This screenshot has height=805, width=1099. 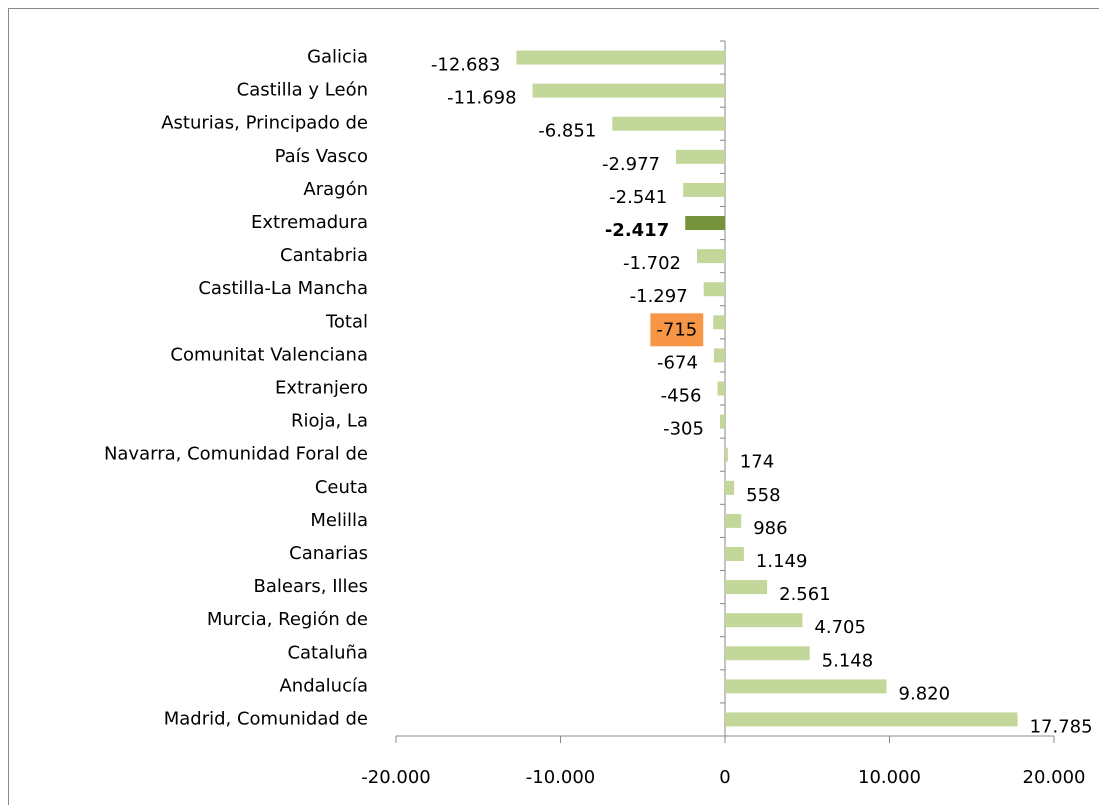 I want to click on category-label: Andalucía, so click(x=323, y=685).